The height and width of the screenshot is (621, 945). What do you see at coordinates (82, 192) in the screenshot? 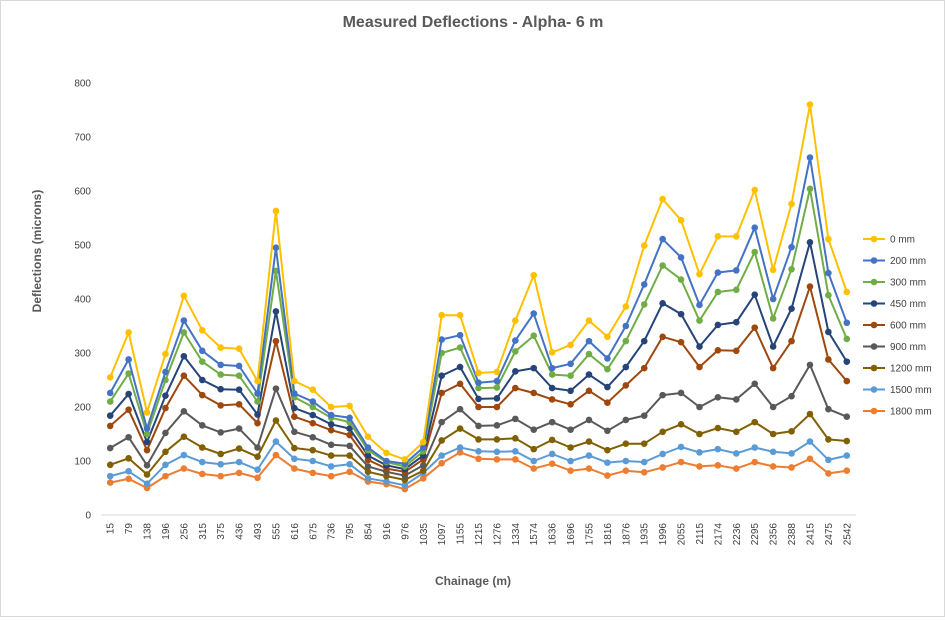
I see `y-tick-label: 600` at bounding box center [82, 192].